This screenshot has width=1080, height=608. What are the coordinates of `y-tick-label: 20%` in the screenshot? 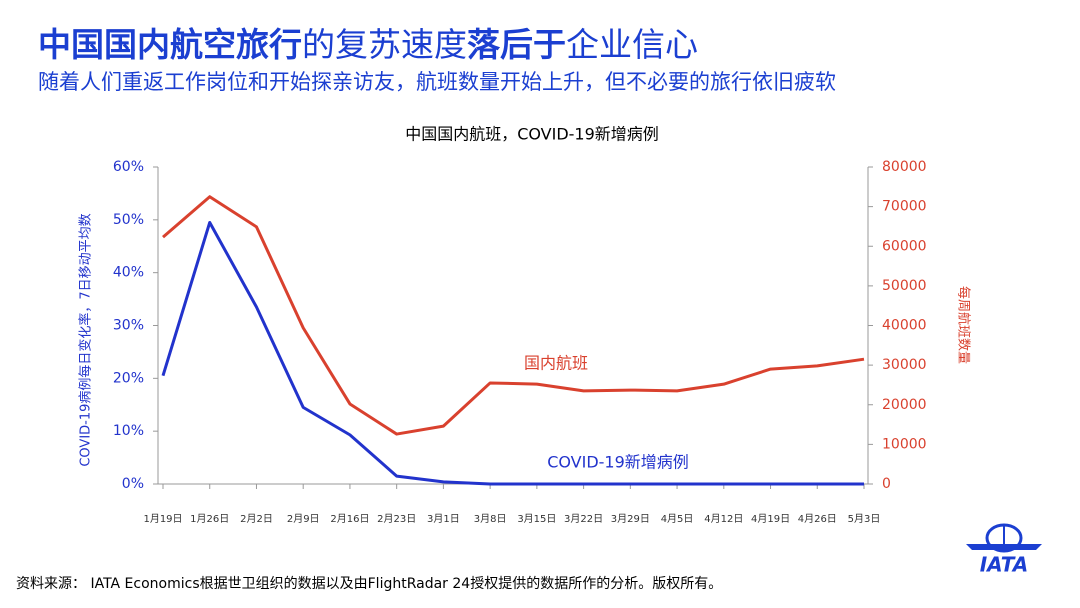 It's located at (128, 378).